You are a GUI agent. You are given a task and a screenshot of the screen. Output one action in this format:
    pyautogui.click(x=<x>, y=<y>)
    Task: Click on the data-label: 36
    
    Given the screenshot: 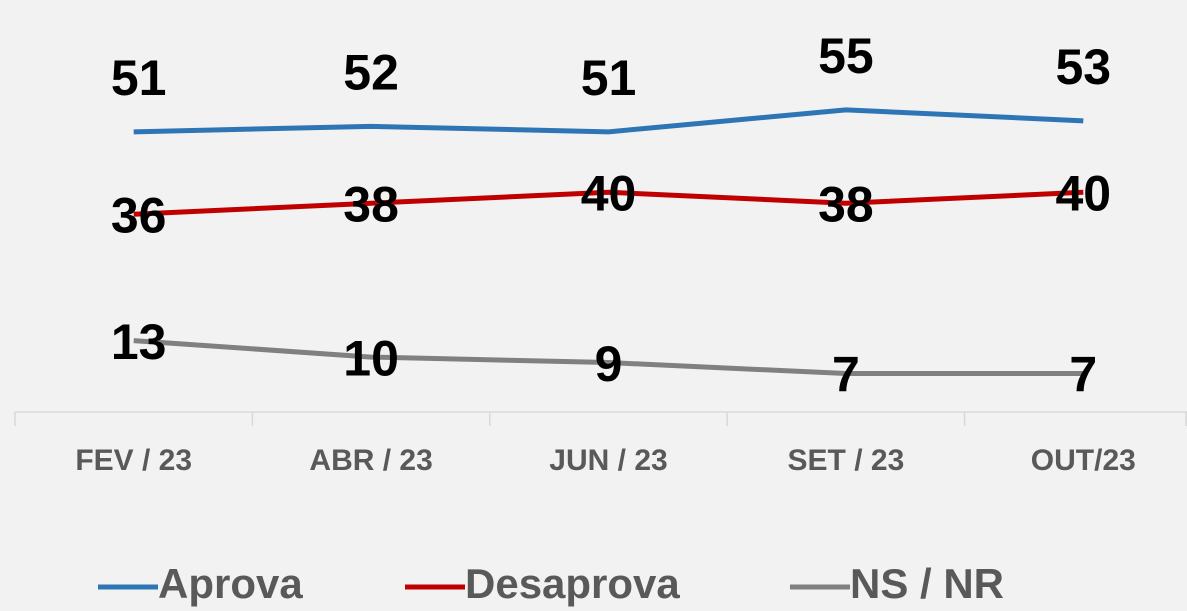 What is the action you would take?
    pyautogui.click(x=139, y=215)
    